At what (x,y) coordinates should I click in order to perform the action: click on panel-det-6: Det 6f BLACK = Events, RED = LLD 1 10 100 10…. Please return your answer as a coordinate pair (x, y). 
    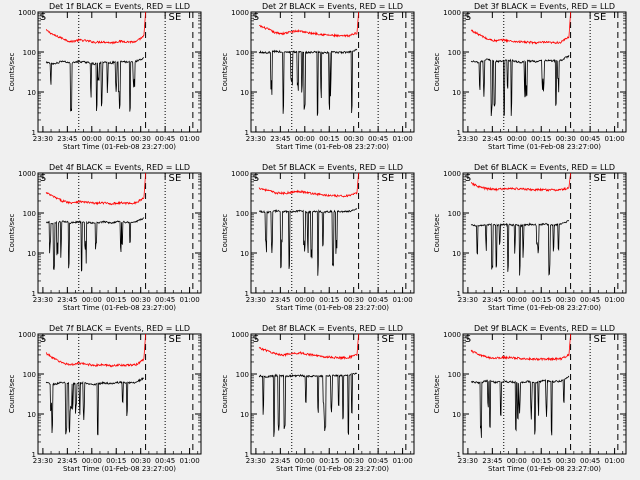
    Looking at the image, I should click on (530, 237).